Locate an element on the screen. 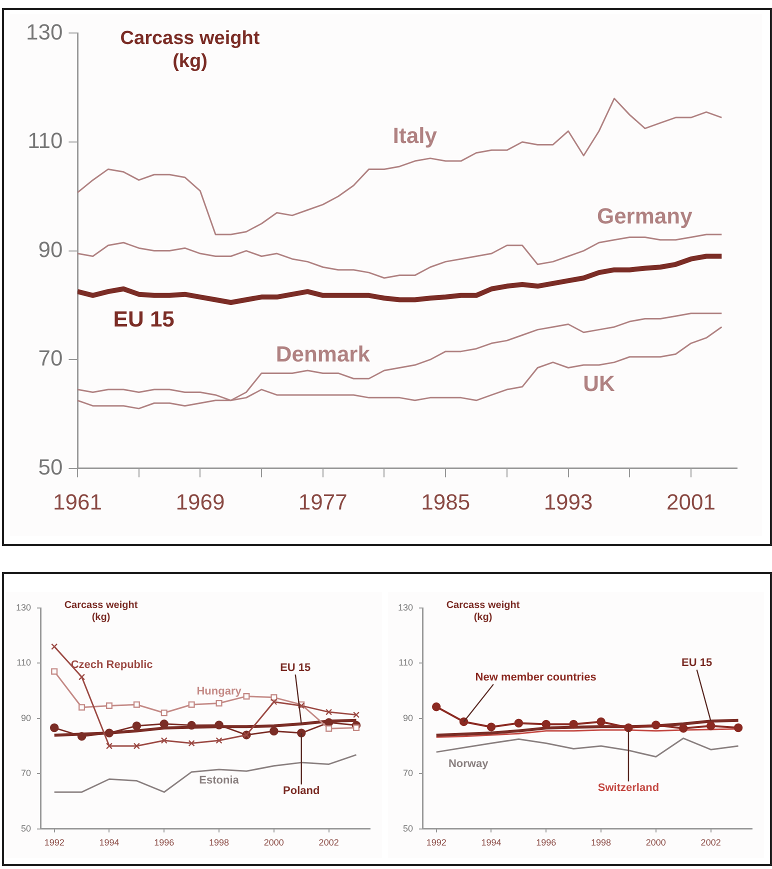 This screenshot has height=869, width=772. x-tick-label: 1977 is located at coordinates (323, 502).